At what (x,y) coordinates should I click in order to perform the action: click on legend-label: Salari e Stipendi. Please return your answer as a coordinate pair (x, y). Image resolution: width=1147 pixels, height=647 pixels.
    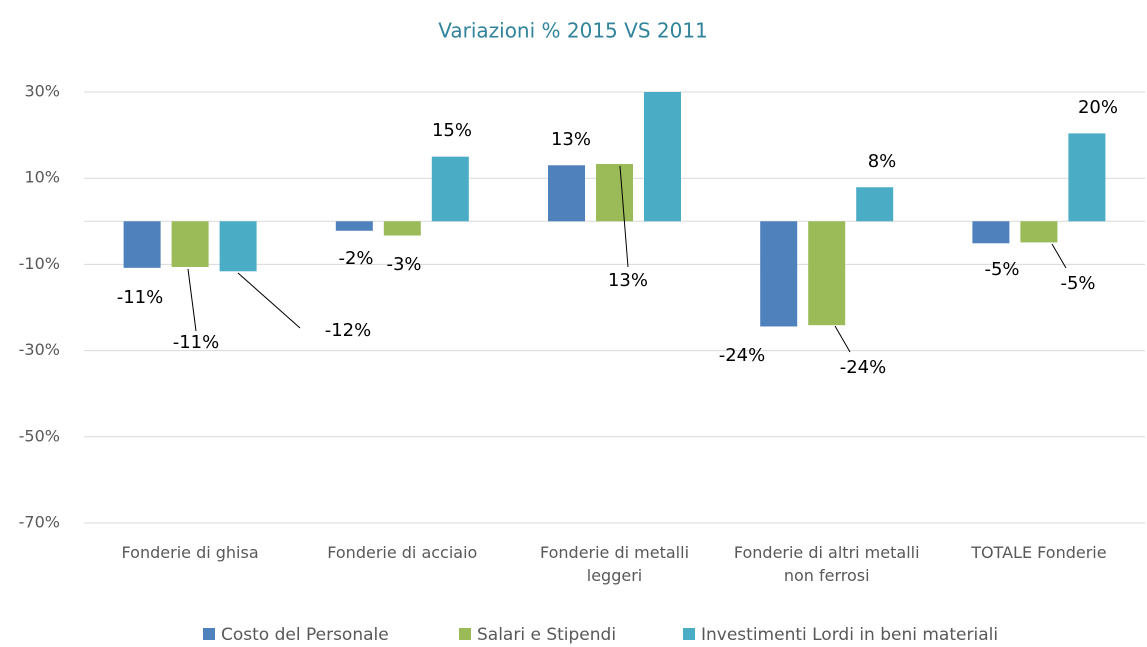
    Looking at the image, I should click on (546, 635).